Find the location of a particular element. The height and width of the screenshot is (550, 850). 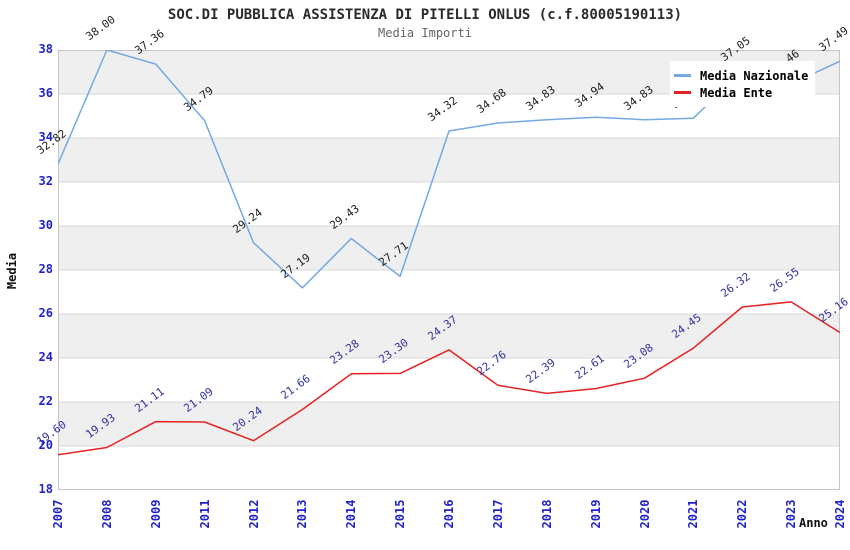

y-tick-label: 30 is located at coordinates (45, 225).